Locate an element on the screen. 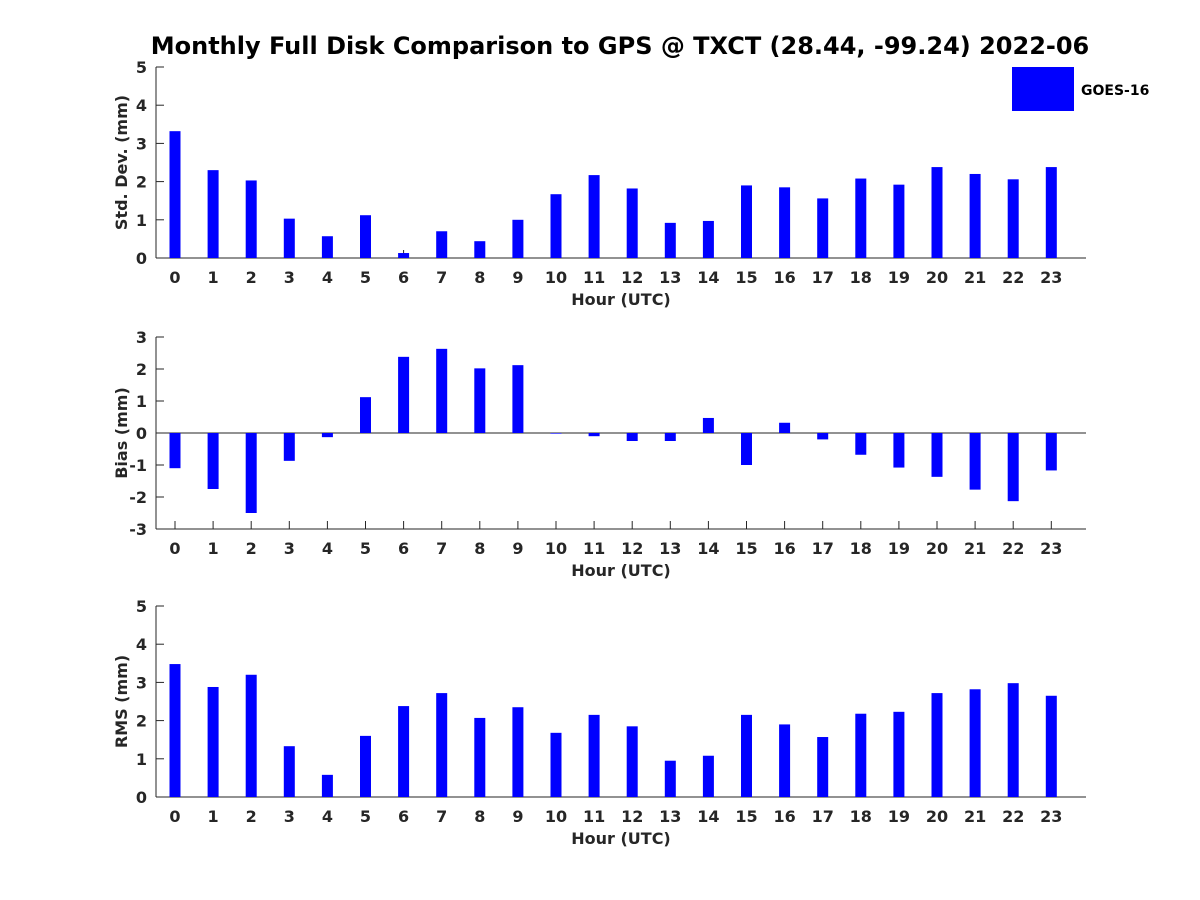  y-axis-label: RMS (mm) is located at coordinates (121, 701).